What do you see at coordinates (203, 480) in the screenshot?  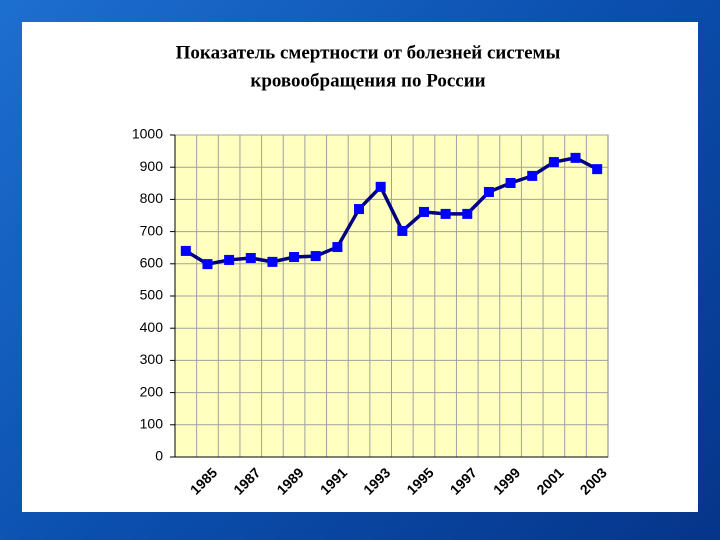 I see `x-tick-label: 1985` at bounding box center [203, 480].